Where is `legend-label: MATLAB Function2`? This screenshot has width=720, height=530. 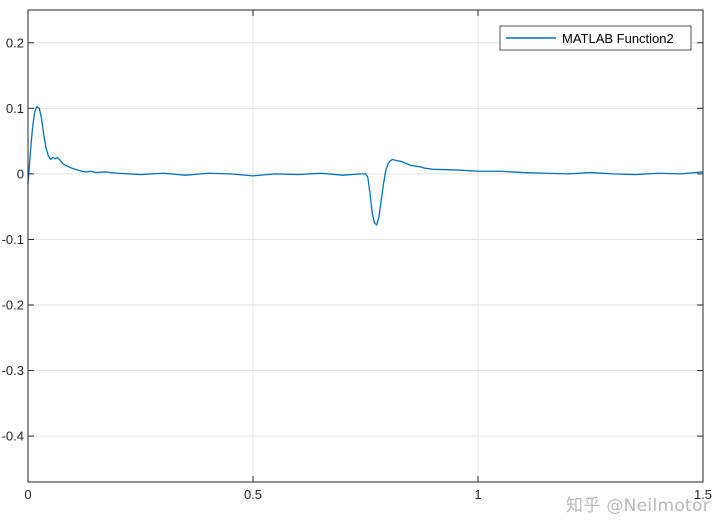
legend-label: MATLAB Function2 is located at coordinates (618, 38).